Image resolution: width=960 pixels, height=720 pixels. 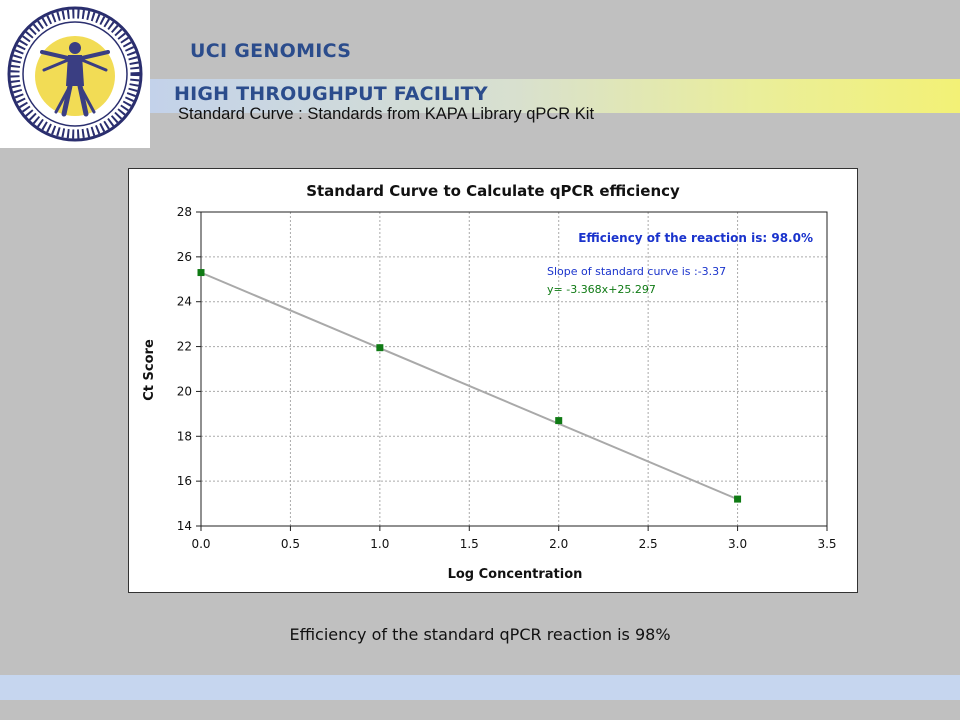 What do you see at coordinates (515, 574) in the screenshot?
I see `x-axis-label: Log Concentration` at bounding box center [515, 574].